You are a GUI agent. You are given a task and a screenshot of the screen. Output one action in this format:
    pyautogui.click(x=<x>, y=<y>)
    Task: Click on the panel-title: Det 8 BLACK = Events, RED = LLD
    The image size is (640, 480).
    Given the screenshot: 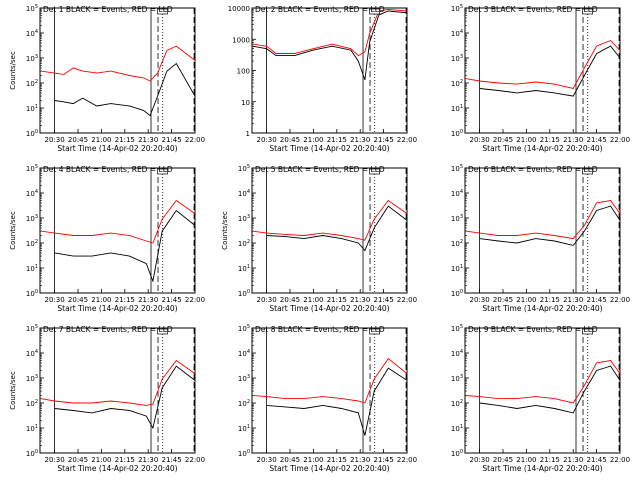 What is the action you would take?
    pyautogui.click(x=320, y=329)
    